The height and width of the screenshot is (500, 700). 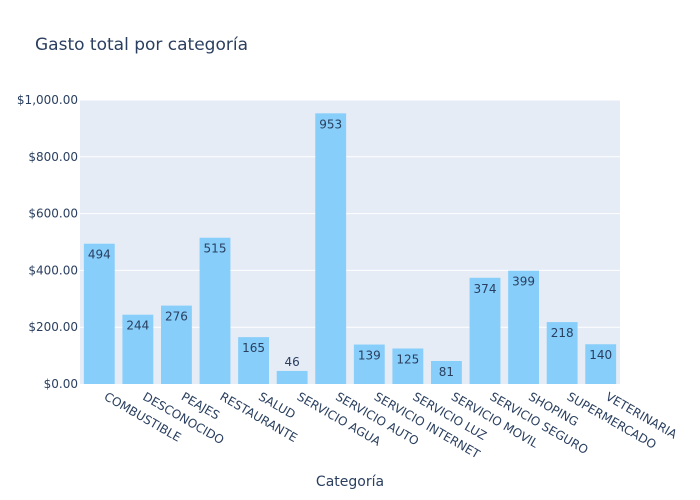 I want to click on bar-value-label: 399, so click(x=523, y=282).